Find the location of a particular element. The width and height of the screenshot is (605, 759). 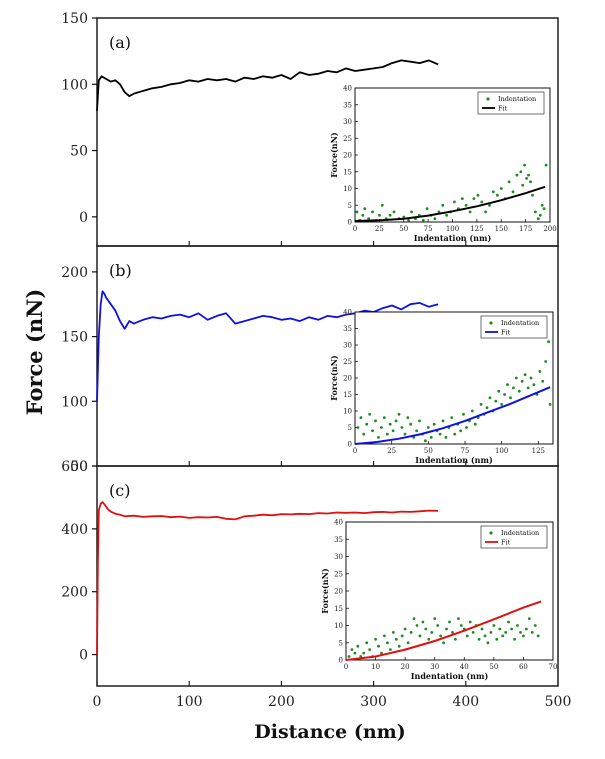

inset-x-tick-label: 100 is located at coordinates (452, 229).